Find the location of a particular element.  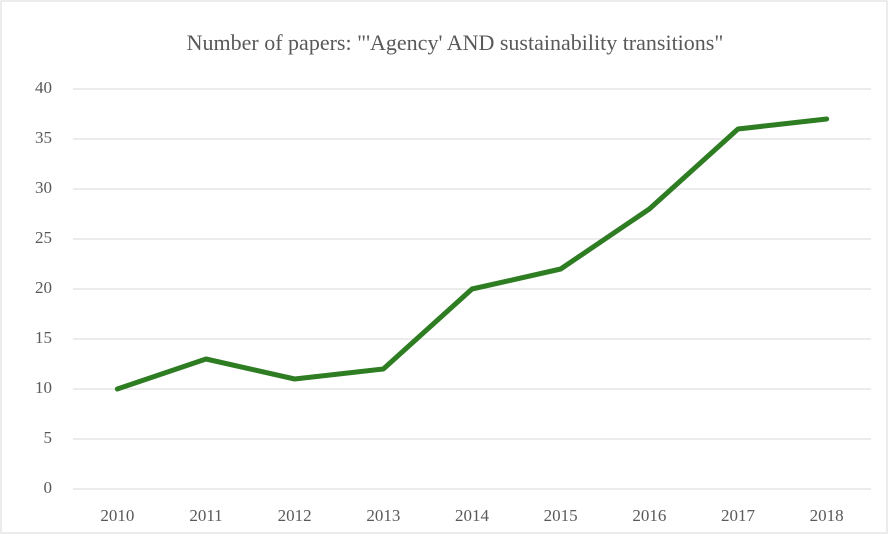

x-tick-label: 2016 is located at coordinates (649, 515).